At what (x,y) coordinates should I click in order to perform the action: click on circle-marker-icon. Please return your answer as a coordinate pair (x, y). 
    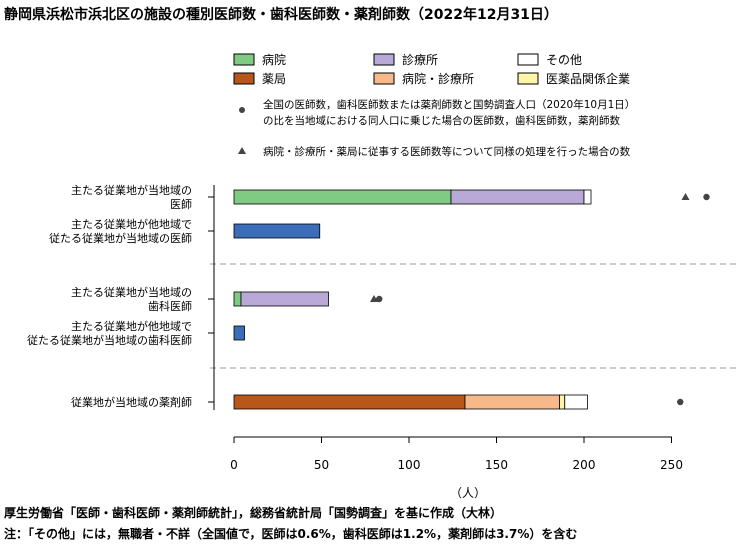
    Looking at the image, I should click on (242, 110).